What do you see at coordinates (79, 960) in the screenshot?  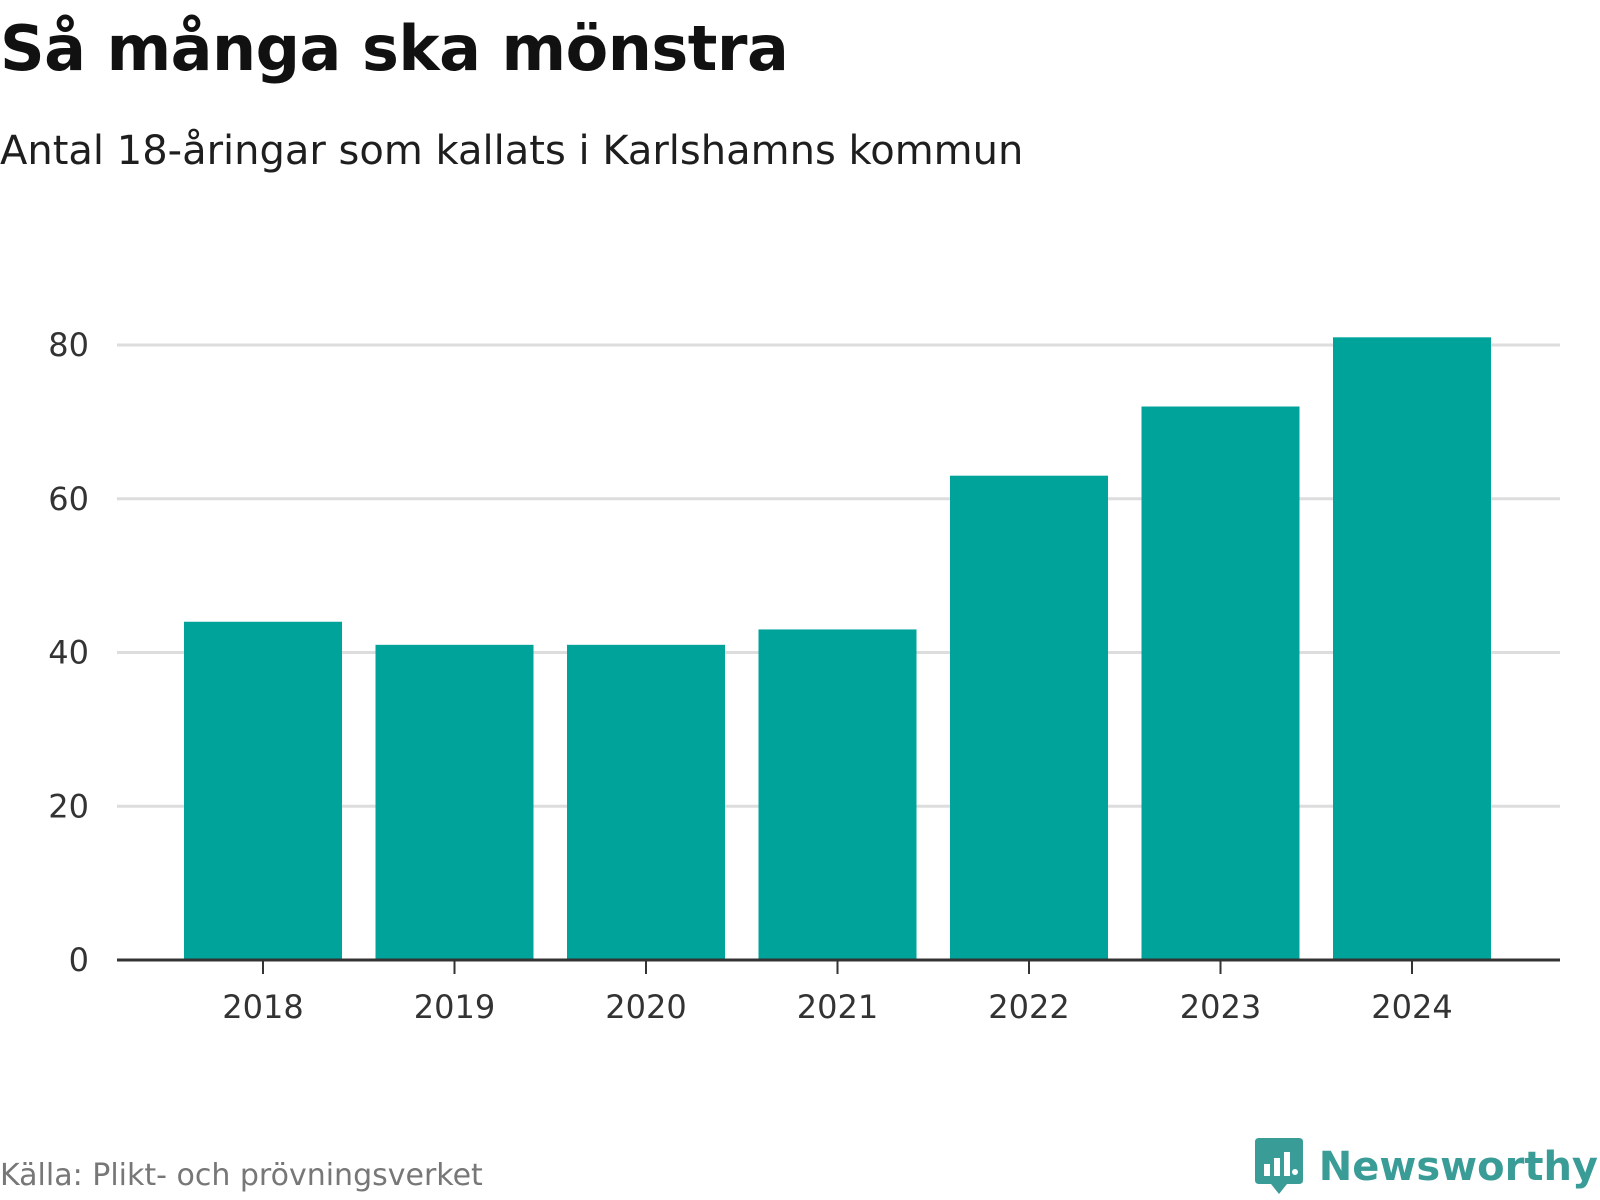 I see `y-tick-label: 0` at bounding box center [79, 960].